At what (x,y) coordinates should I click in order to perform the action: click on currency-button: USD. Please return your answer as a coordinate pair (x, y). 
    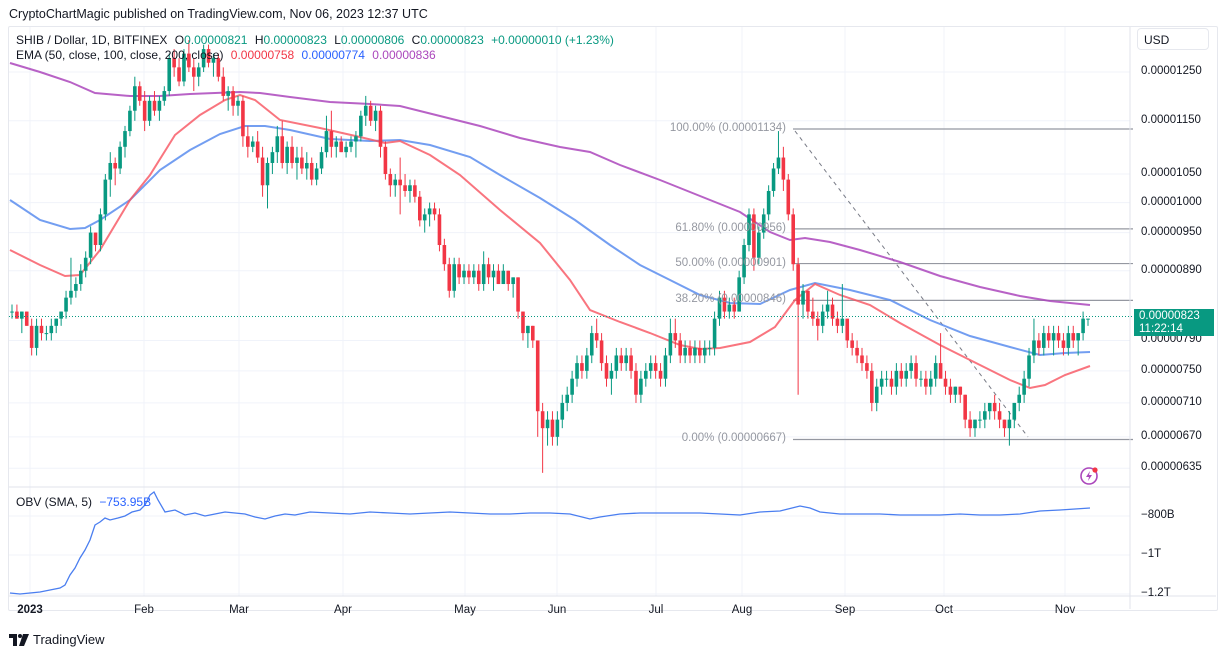
    Looking at the image, I should click on (1173, 39).